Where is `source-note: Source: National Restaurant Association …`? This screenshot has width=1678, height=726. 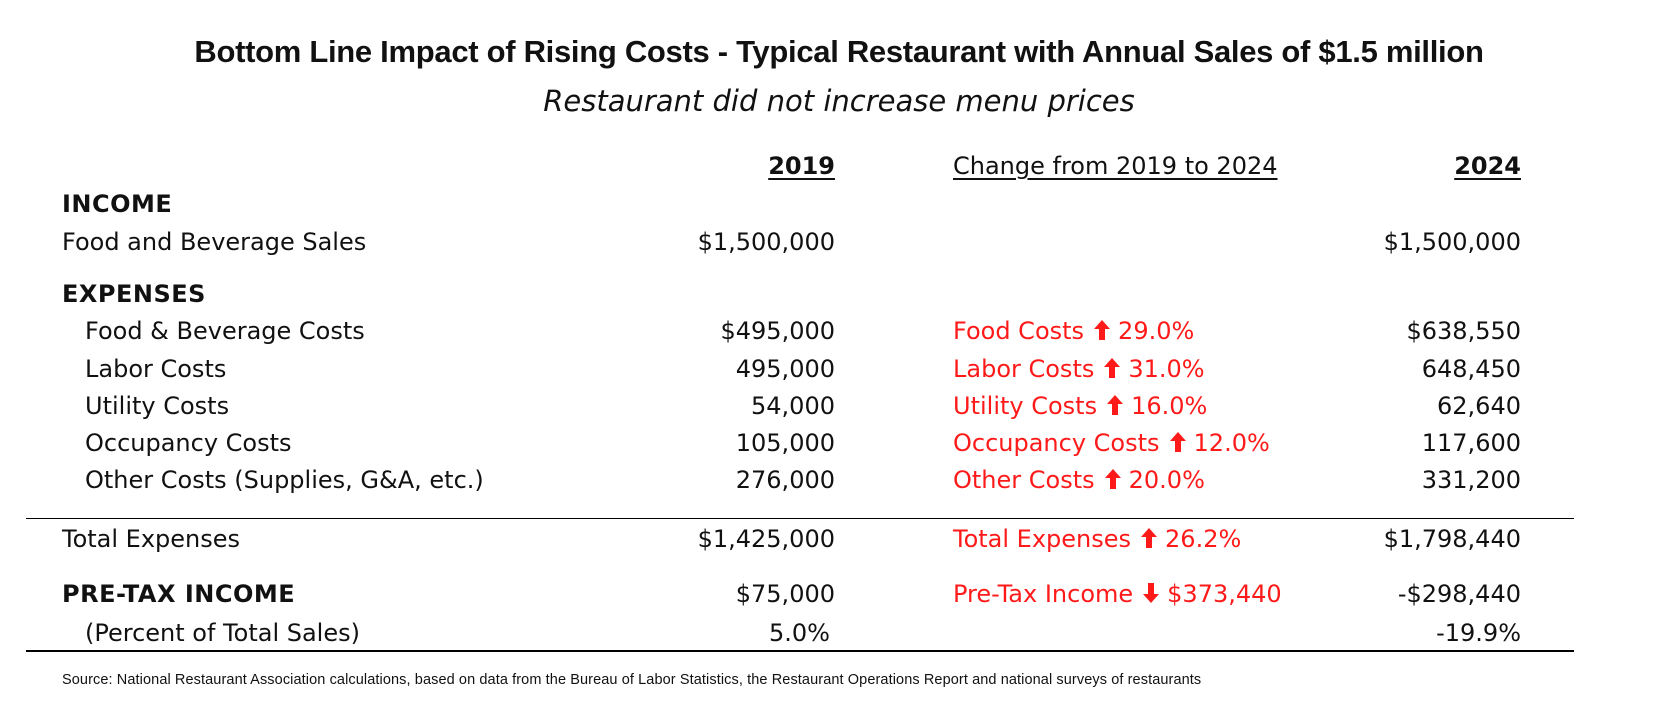
source-note: Source: National Restaurant Association … is located at coordinates (632, 680).